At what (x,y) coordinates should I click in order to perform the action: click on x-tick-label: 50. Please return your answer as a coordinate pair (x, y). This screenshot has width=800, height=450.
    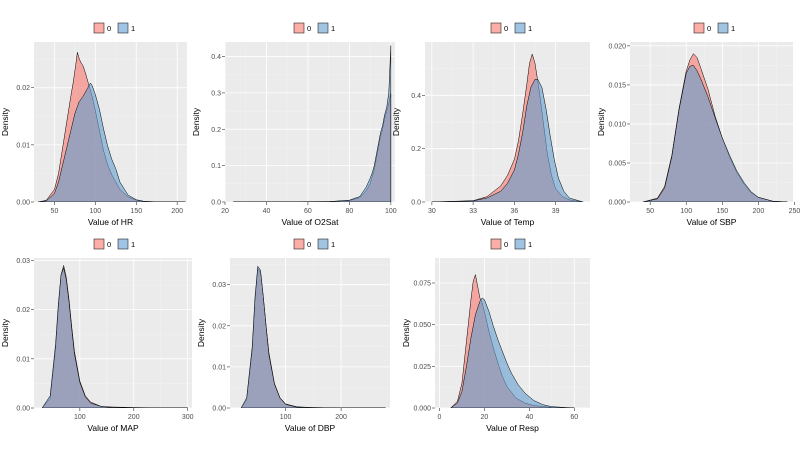
    Looking at the image, I should click on (650, 211).